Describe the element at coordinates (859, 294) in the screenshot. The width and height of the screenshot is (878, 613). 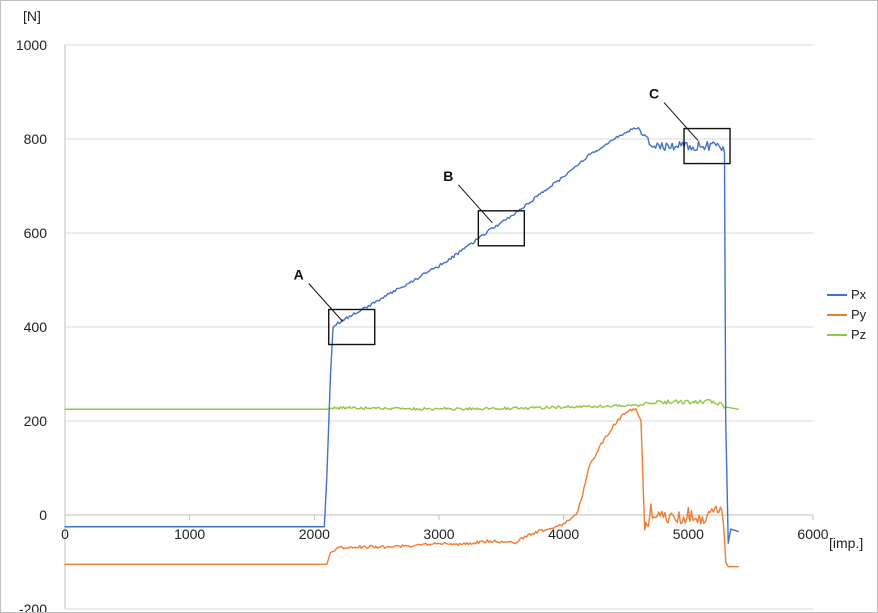
I see `legend-label-px: Px` at that location.